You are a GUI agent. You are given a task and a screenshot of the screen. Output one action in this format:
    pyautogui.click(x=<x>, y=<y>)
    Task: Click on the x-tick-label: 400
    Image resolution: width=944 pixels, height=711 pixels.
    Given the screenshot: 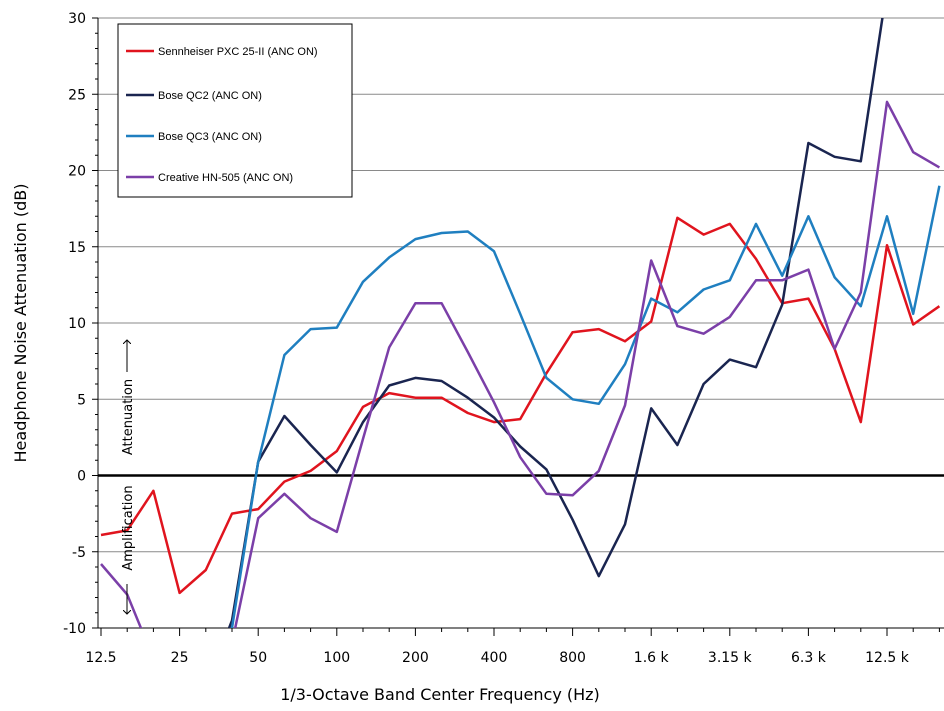 What is the action you would take?
    pyautogui.click(x=494, y=658)
    